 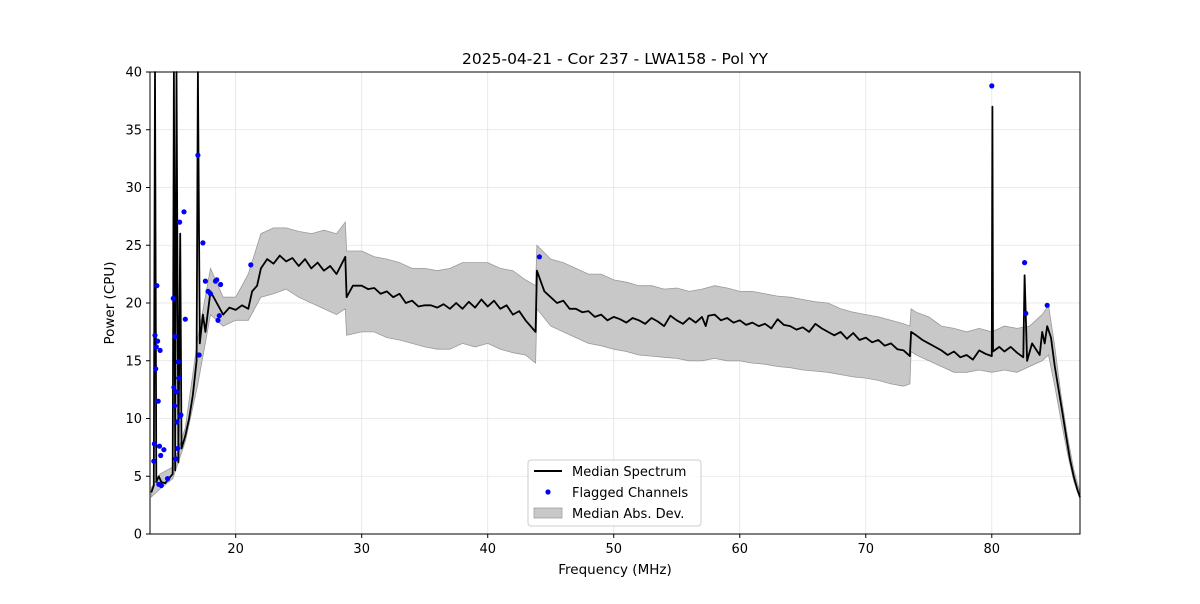 I want to click on legend-box, so click(x=614, y=493).